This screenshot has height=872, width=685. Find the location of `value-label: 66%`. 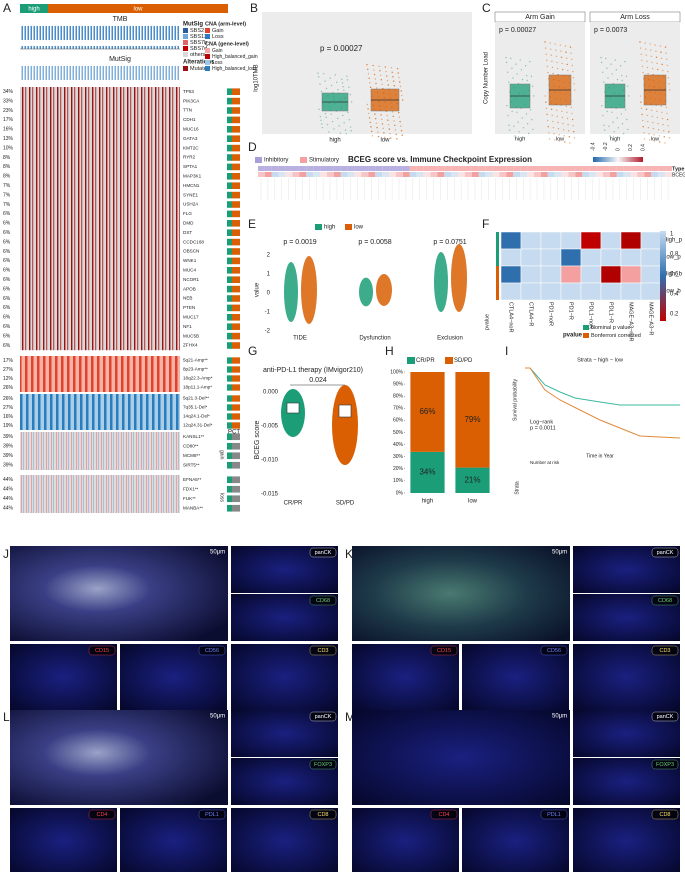

value-label: 66% is located at coordinates (427, 411).